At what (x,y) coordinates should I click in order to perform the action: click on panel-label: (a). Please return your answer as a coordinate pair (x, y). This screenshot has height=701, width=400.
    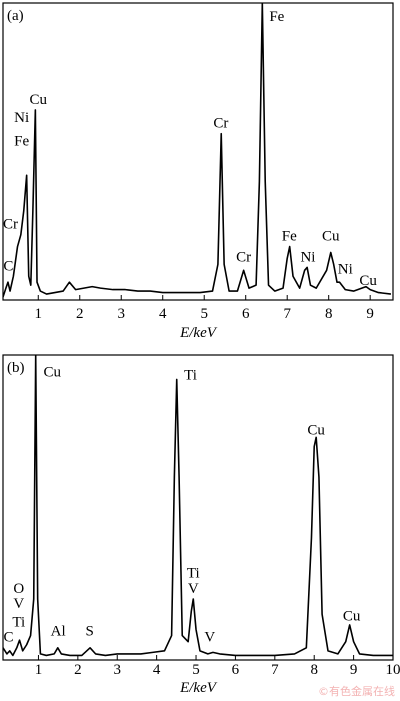
    Looking at the image, I should click on (15, 16).